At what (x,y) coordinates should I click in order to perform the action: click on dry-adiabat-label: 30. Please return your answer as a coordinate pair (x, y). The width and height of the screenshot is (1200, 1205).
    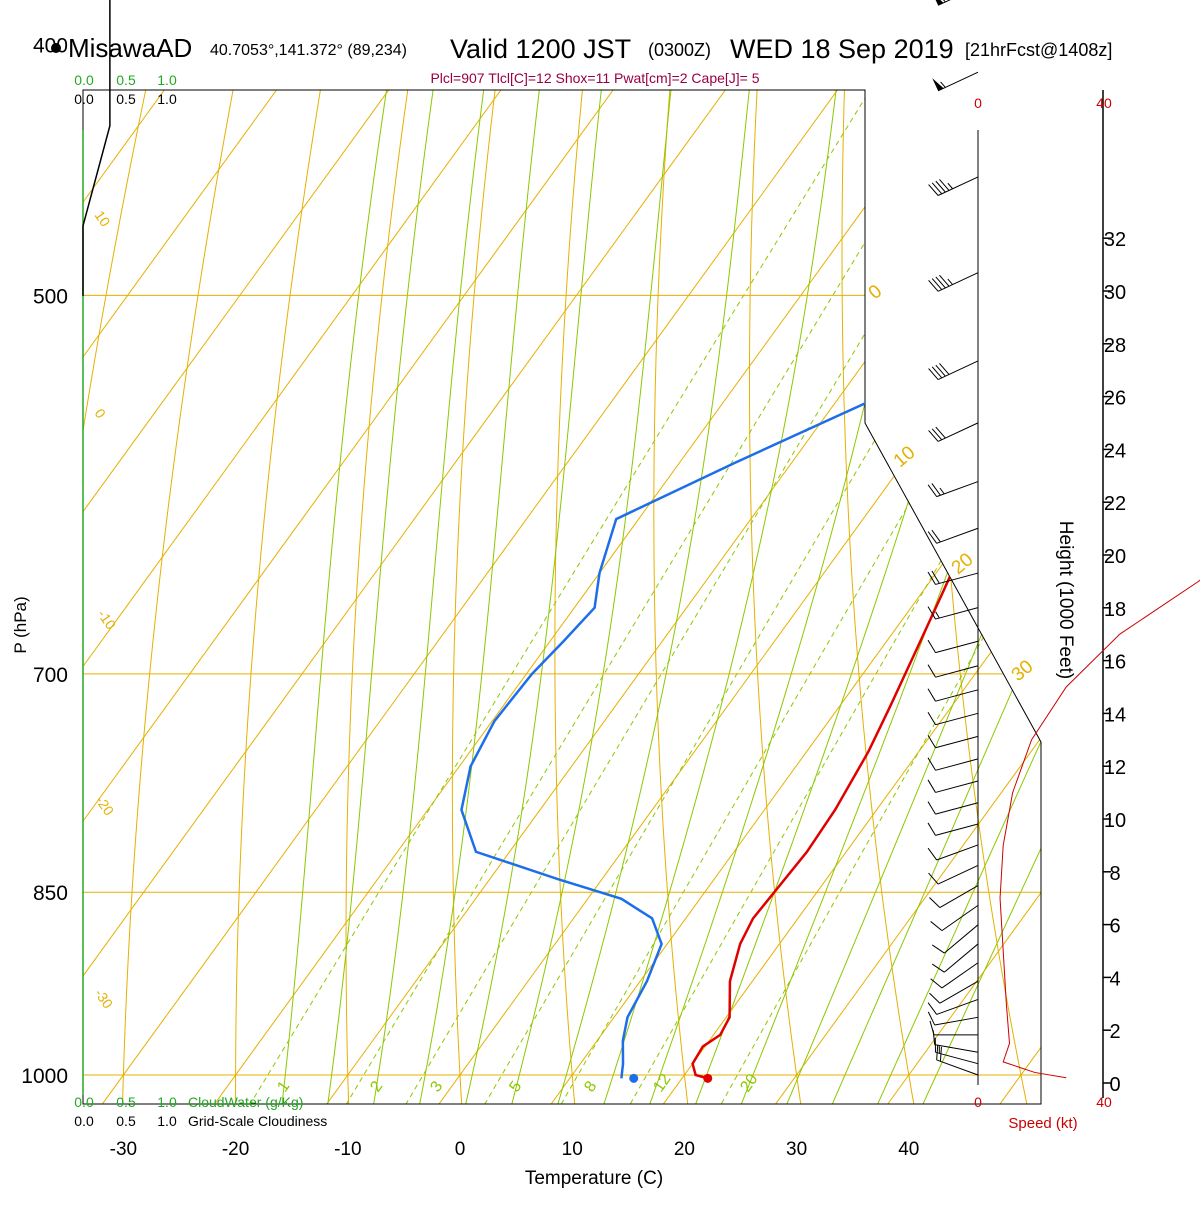
    Looking at the image, I should click on (1023, 671).